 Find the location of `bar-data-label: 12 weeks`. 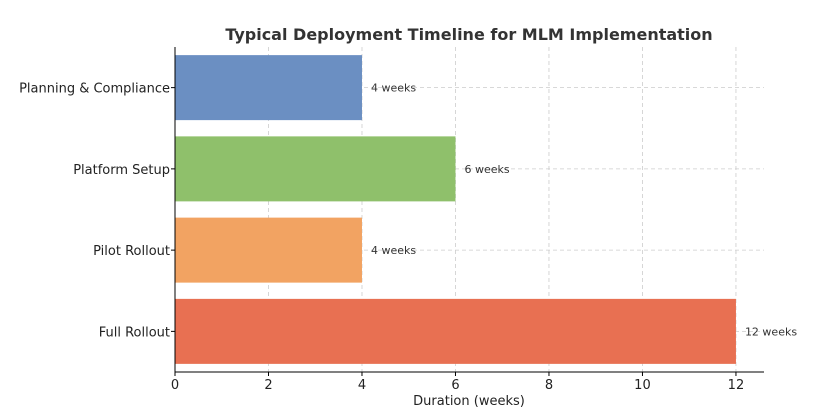

bar-data-label: 12 weeks is located at coordinates (771, 331).